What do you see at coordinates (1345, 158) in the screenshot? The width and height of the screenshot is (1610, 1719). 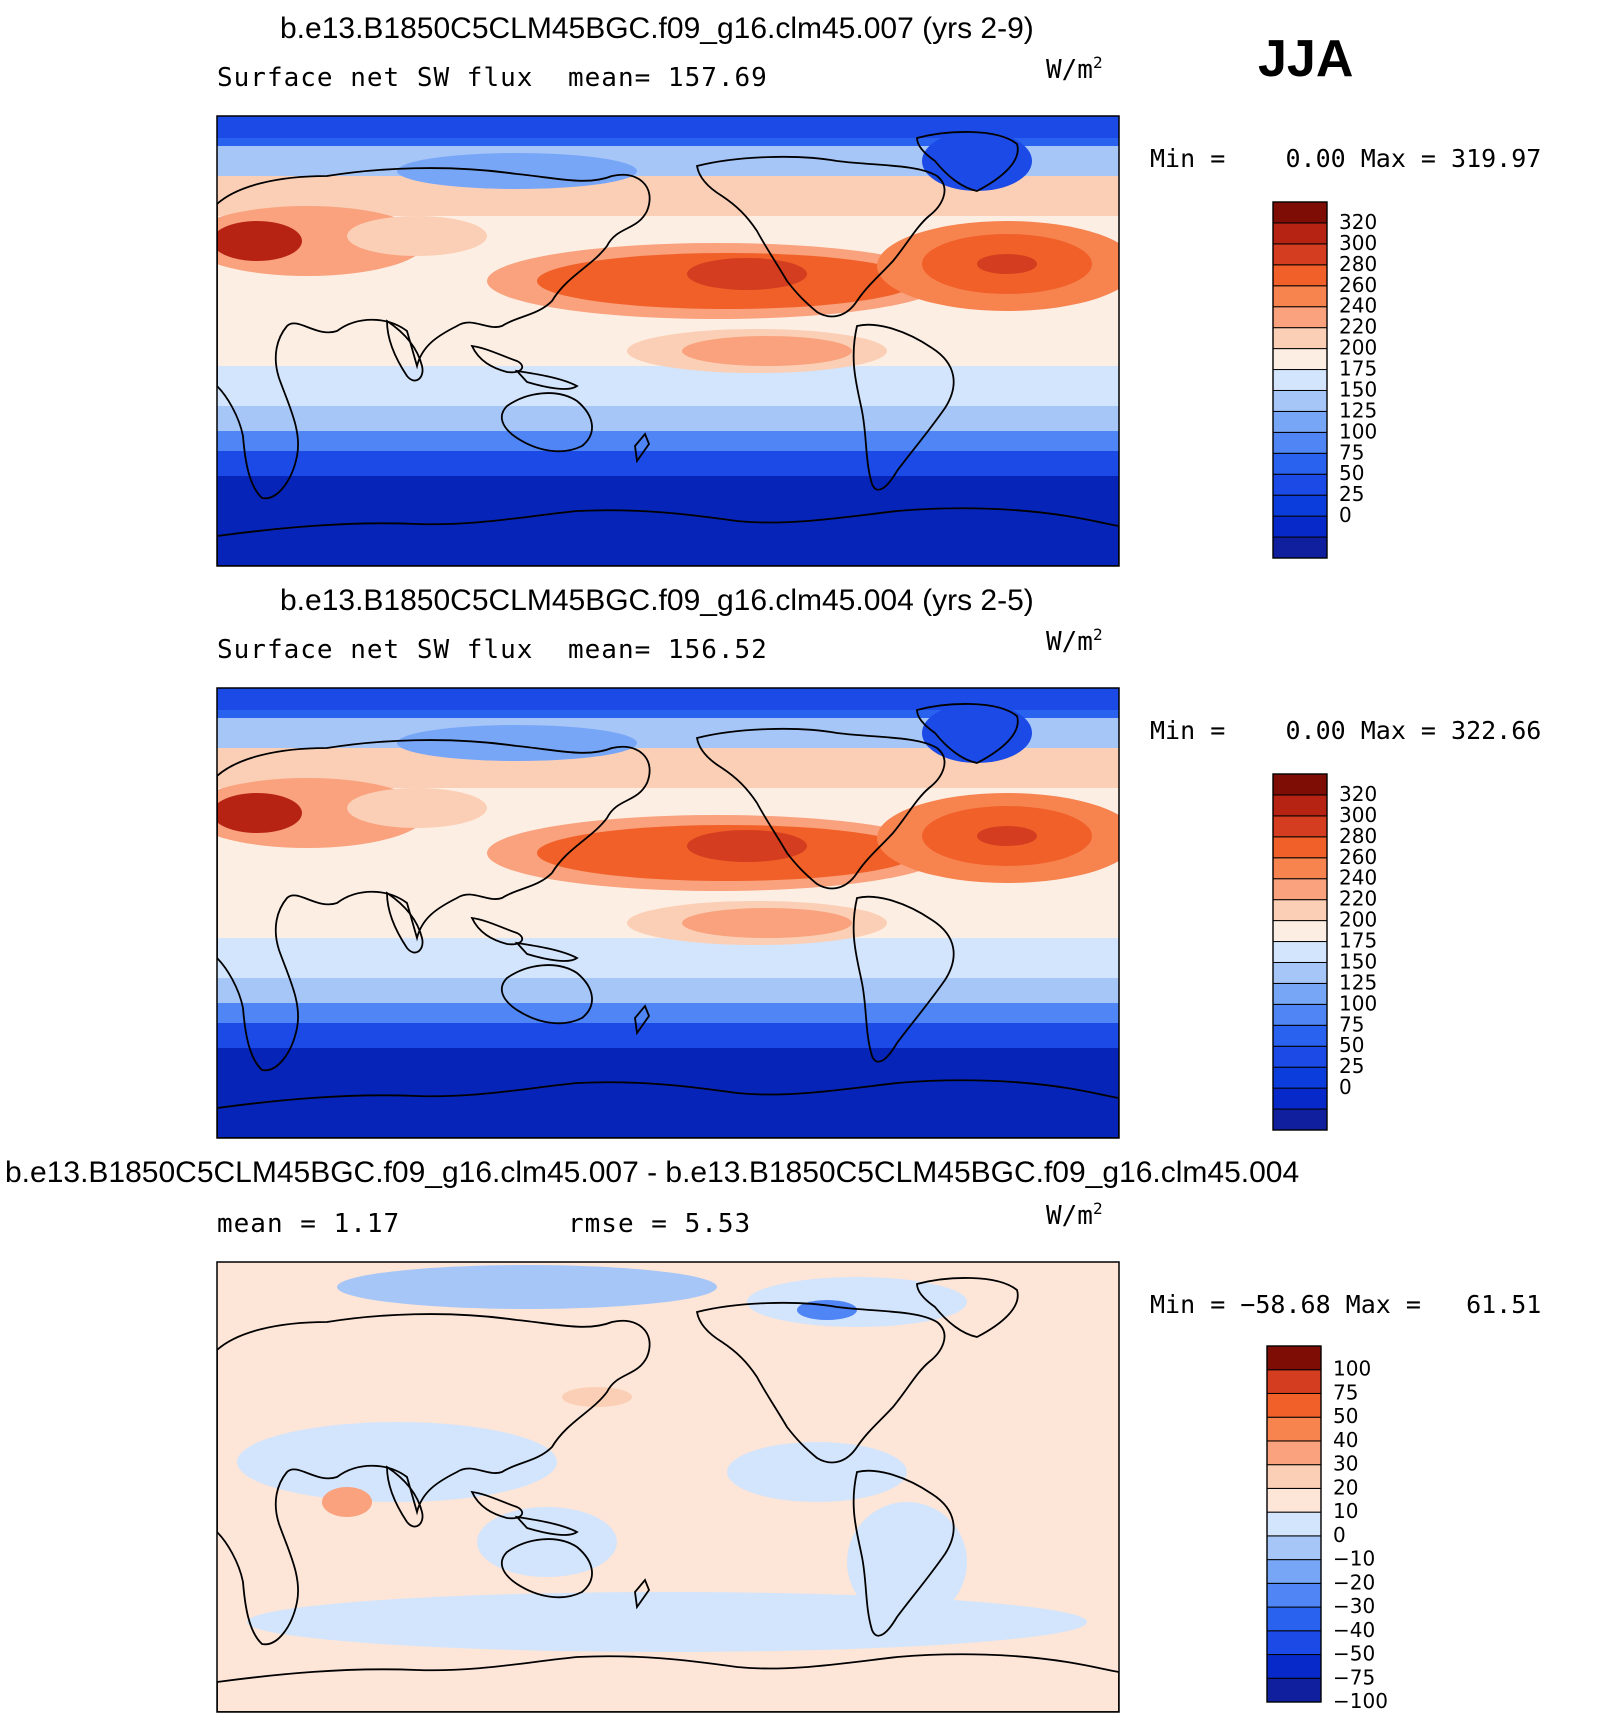 I see `min-max-readout: Min = 0.00 Max = 319.97` at bounding box center [1345, 158].